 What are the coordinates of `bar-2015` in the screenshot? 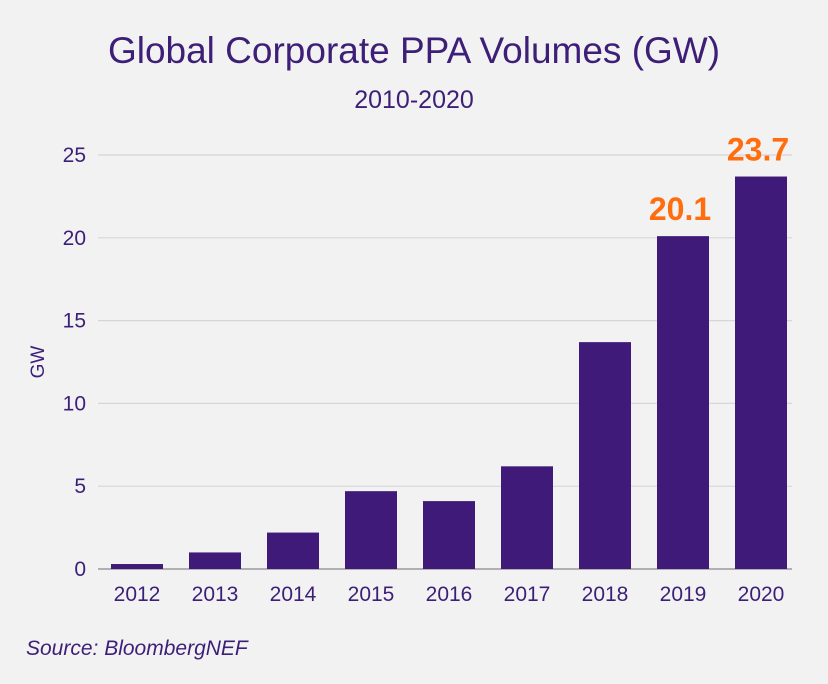 It's located at (371, 530).